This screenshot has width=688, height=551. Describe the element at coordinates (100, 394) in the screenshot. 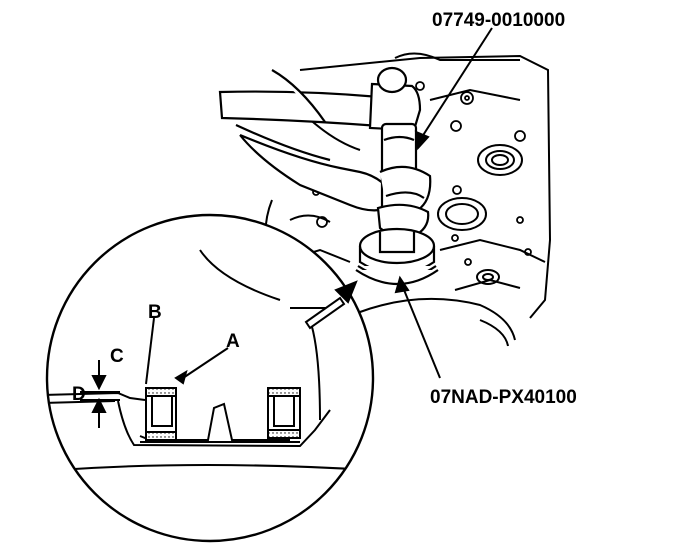

I see `dimension-arrows` at that location.